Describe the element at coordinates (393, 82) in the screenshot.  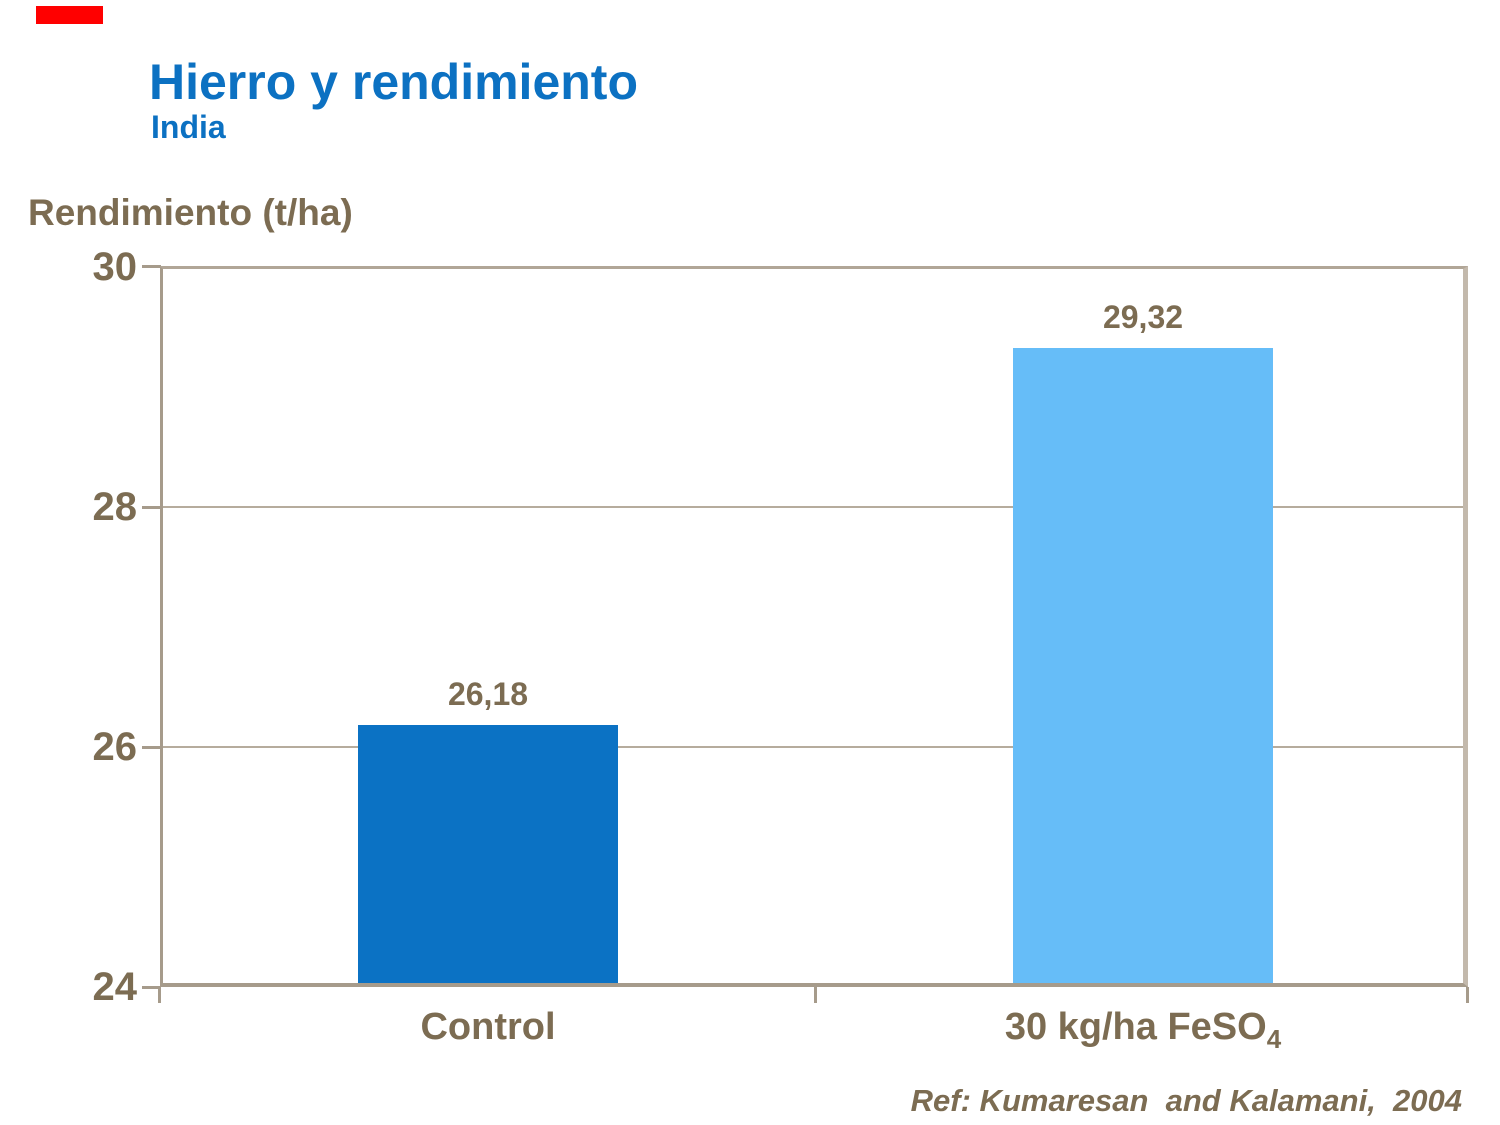
I see `page-title: Hierro y rendimiento` at that location.